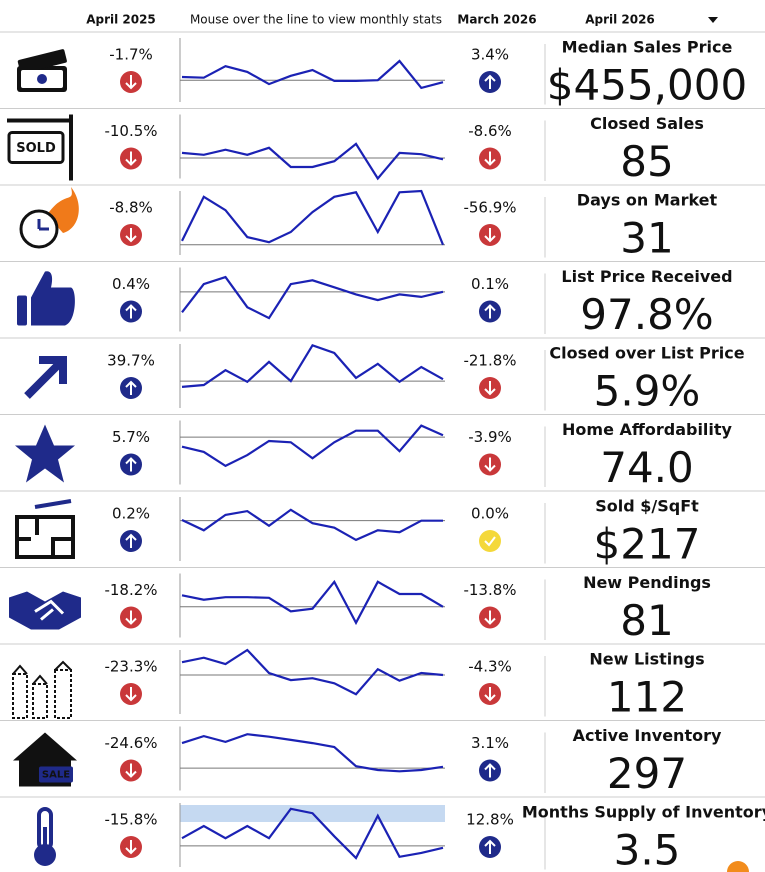  What do you see at coordinates (130, 820) in the screenshot?
I see `yoy-change: -15.8%` at bounding box center [130, 820].